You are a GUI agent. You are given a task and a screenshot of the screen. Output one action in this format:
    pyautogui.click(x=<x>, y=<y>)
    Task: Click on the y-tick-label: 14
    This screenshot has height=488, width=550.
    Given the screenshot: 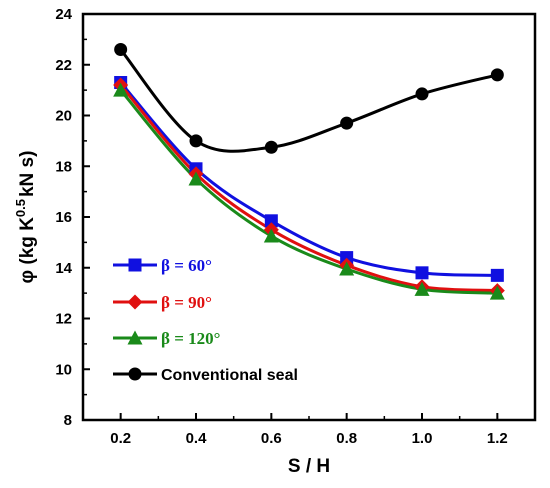 What is the action you would take?
    pyautogui.click(x=63, y=268)
    